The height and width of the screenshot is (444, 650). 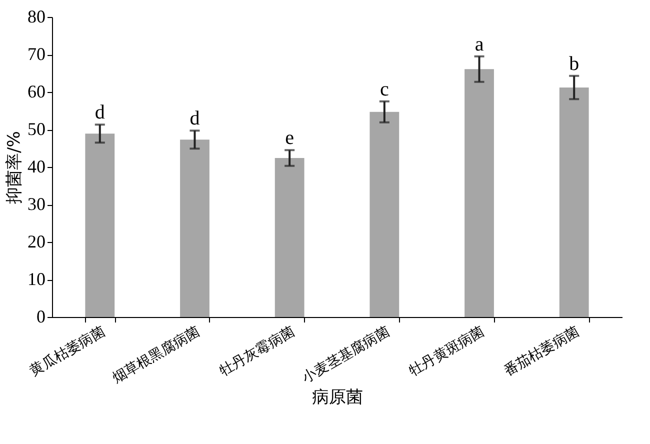 I want to click on y-tick-label: 0, so click(x=41, y=316).